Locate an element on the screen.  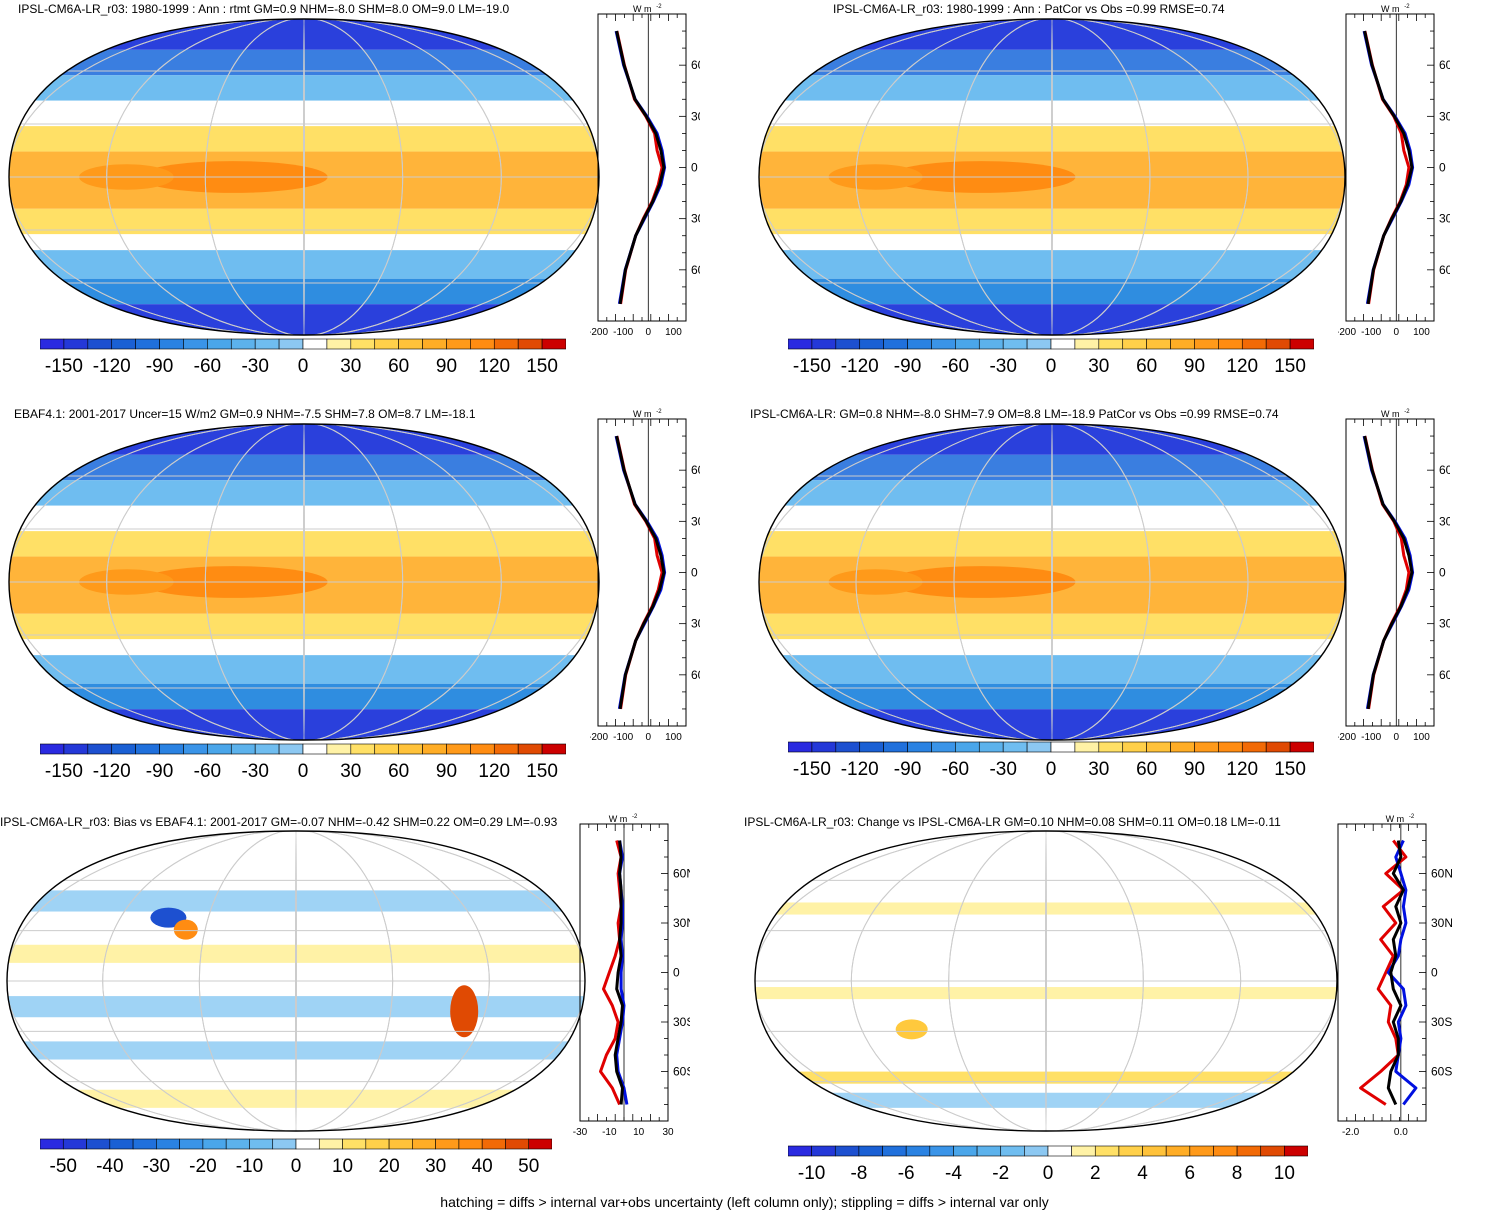
panel-5-map is located at coordinates (296, 981).